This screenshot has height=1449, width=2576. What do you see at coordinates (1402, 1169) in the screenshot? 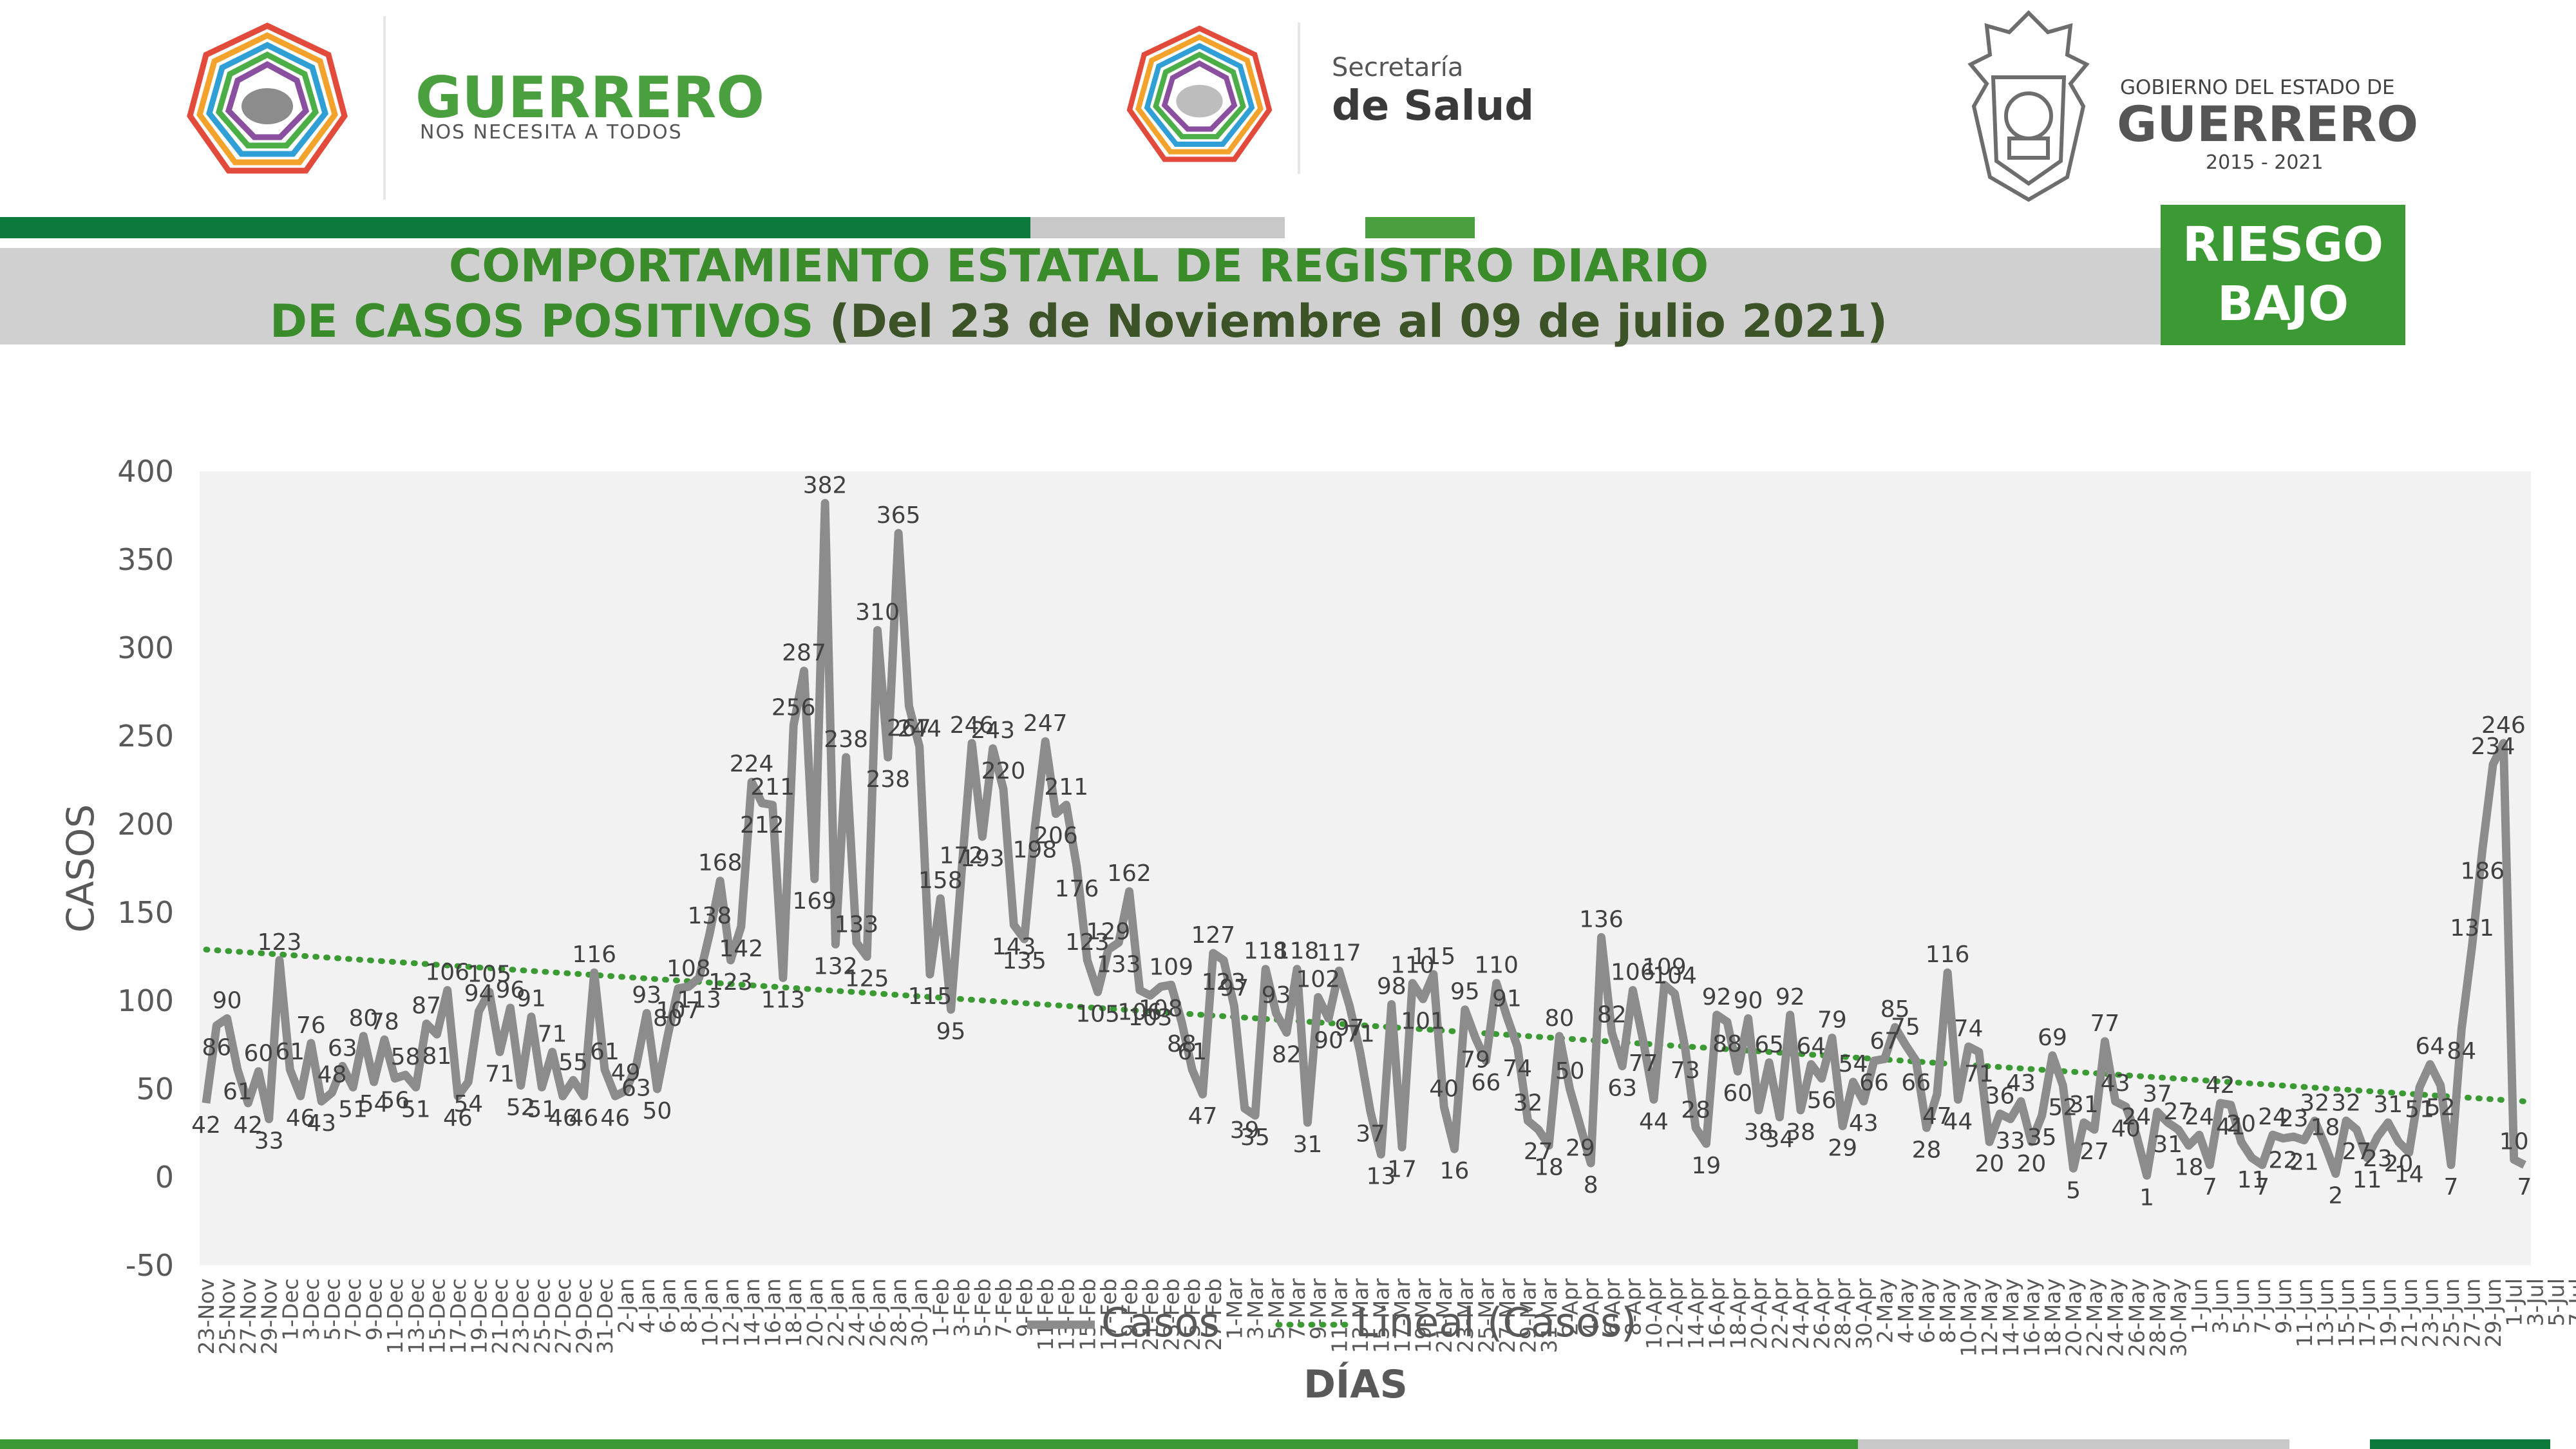
I see `data-label: 17` at bounding box center [1402, 1169].